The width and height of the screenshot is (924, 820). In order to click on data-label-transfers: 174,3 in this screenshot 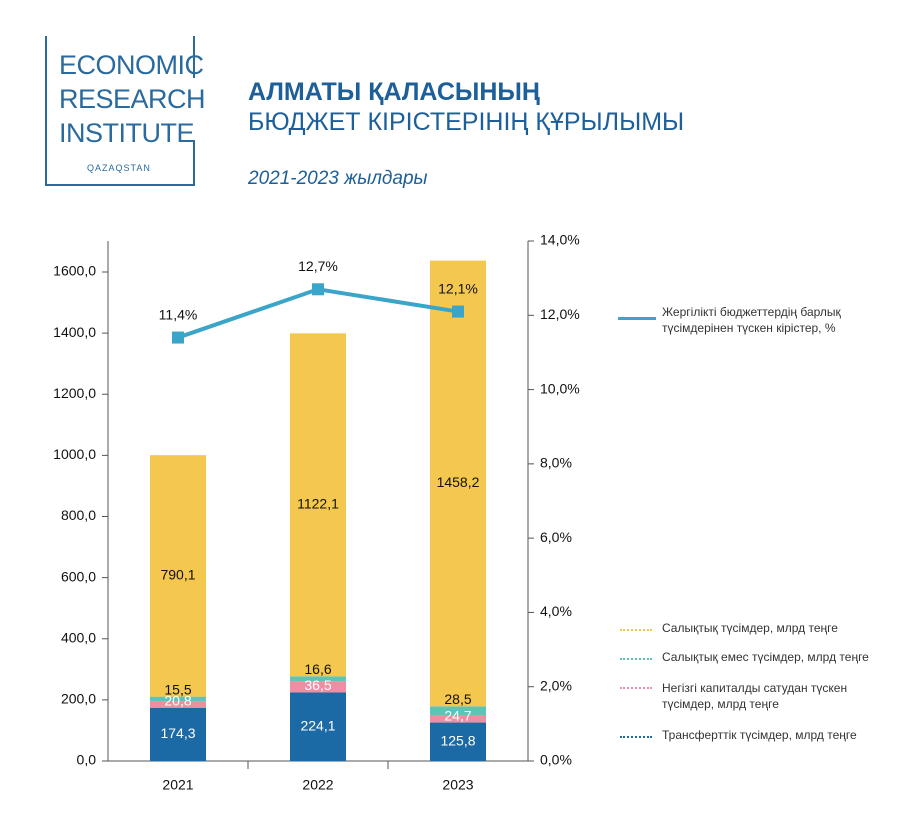, I will do `click(177, 733)`.